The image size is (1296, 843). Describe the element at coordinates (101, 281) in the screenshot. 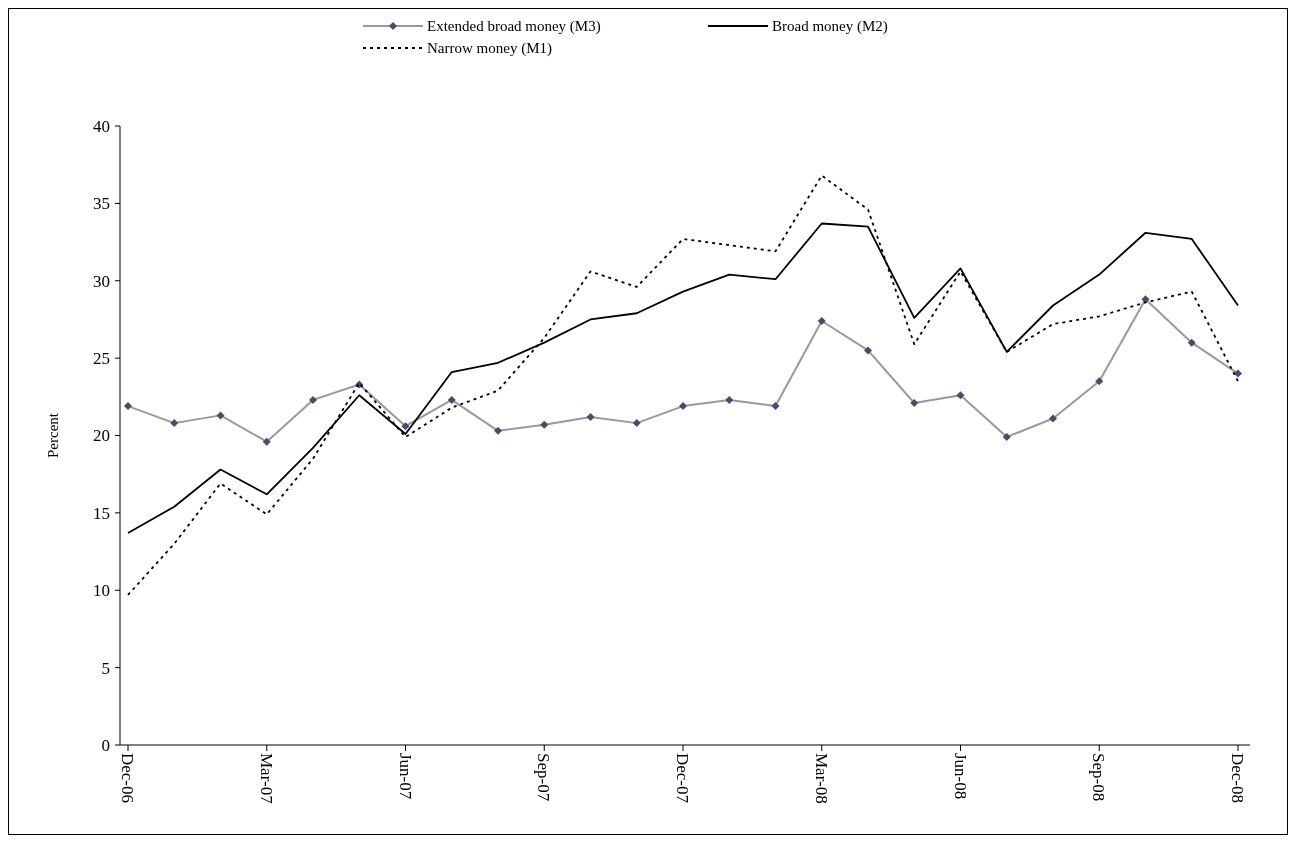

I see `y-tick-label: 30` at that location.